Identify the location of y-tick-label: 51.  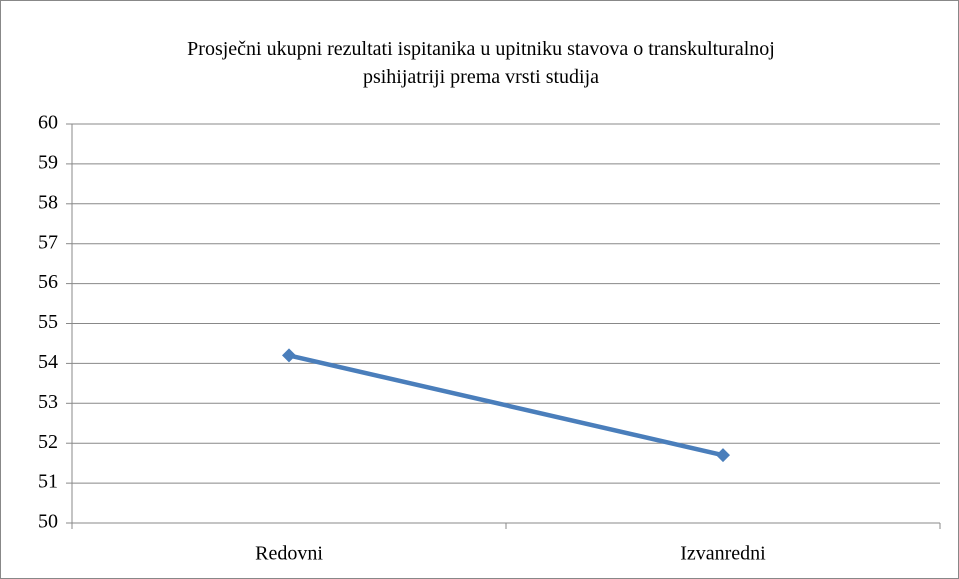
(48, 482).